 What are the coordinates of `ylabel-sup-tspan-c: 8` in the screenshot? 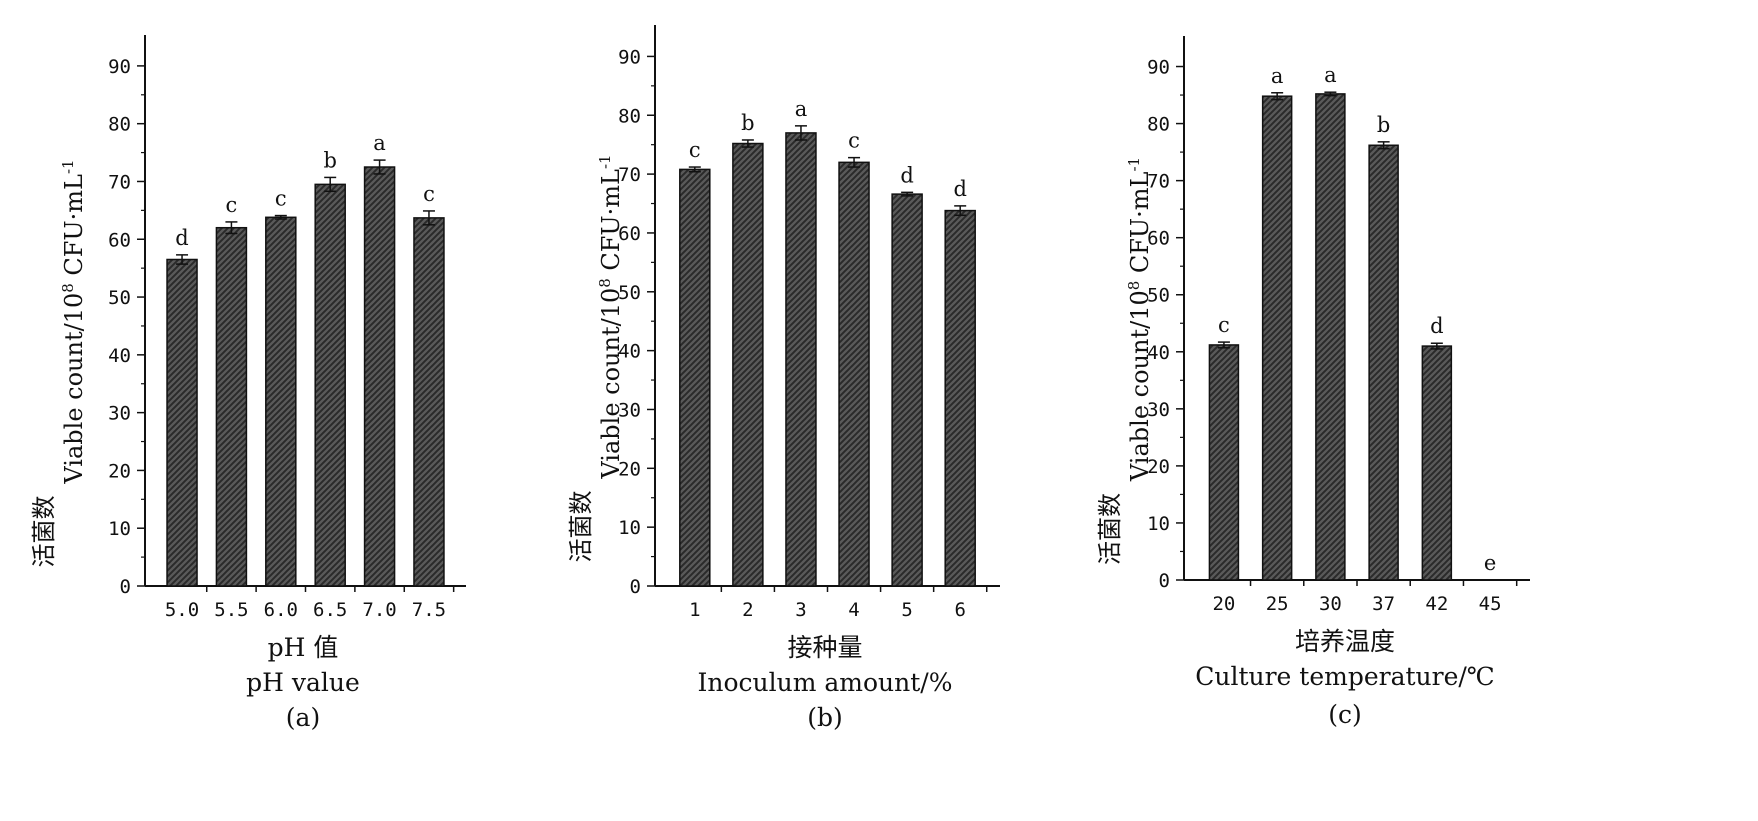 It's located at (1134, 286).